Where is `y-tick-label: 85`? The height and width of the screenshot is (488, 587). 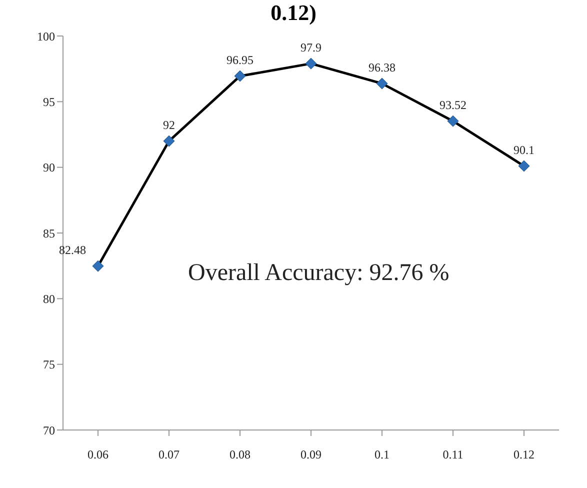
y-tick-label: 85 is located at coordinates (49, 233).